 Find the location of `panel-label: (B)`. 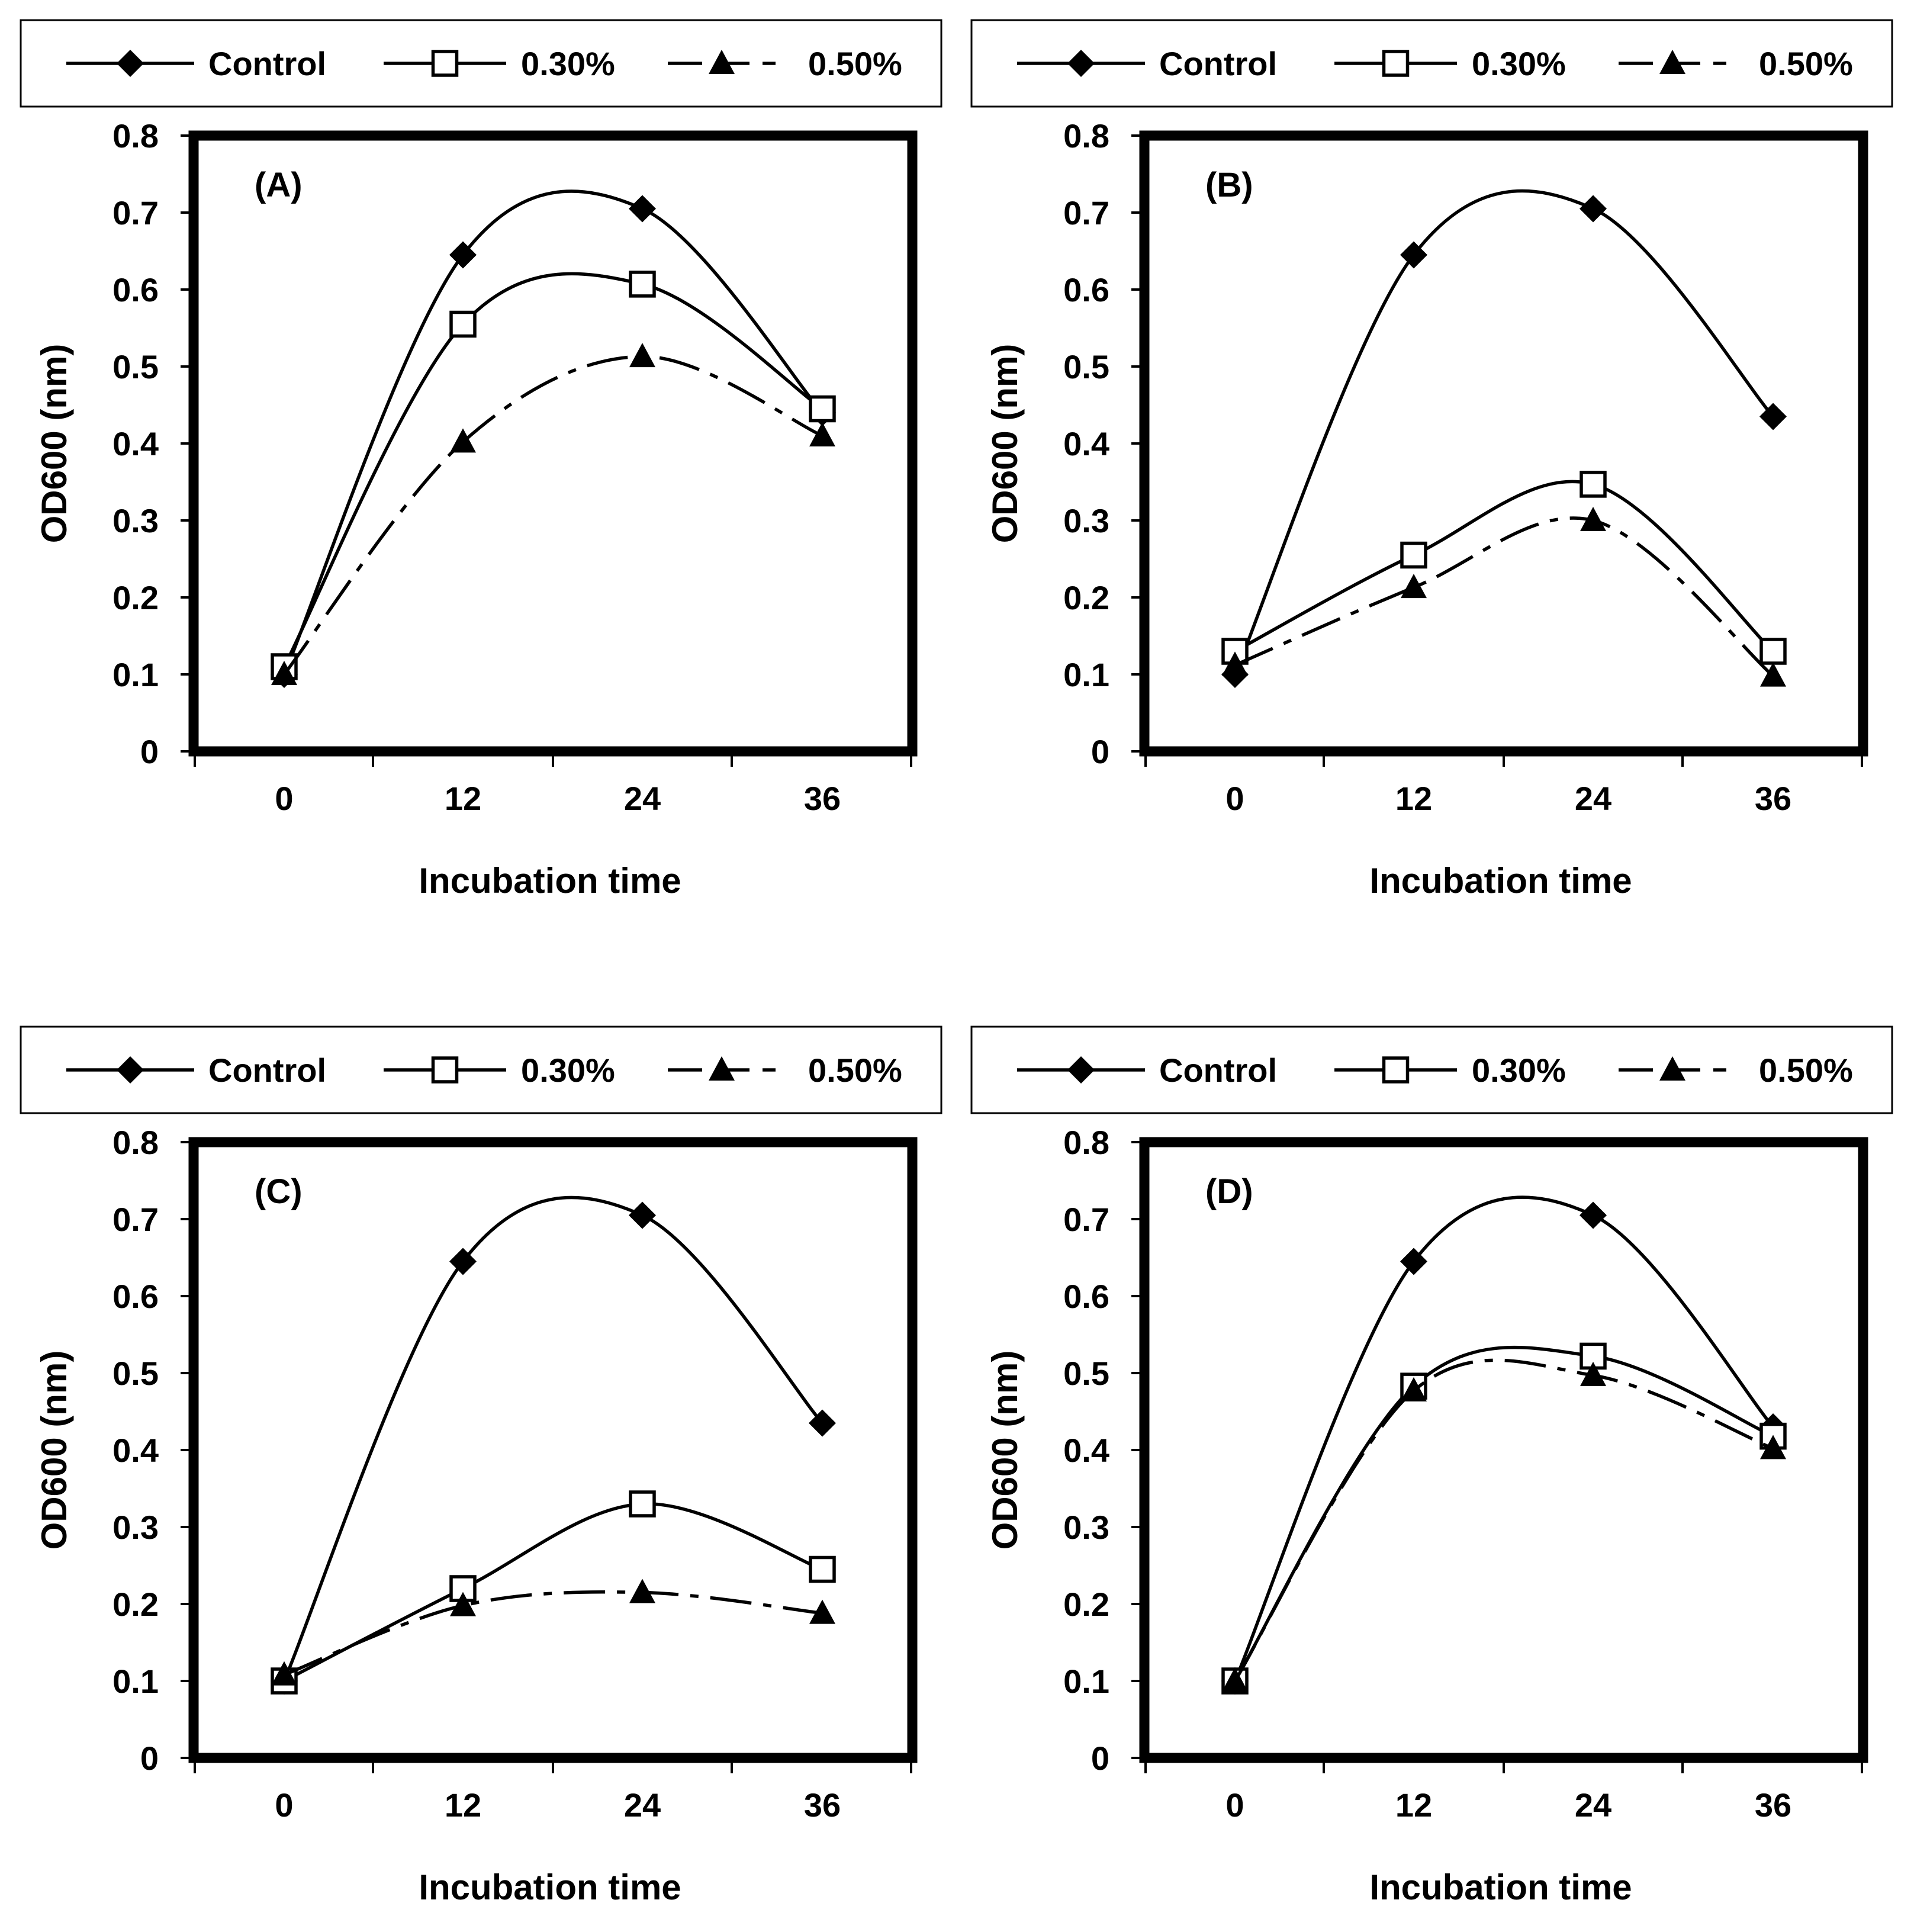

panel-label: (B) is located at coordinates (1229, 185).